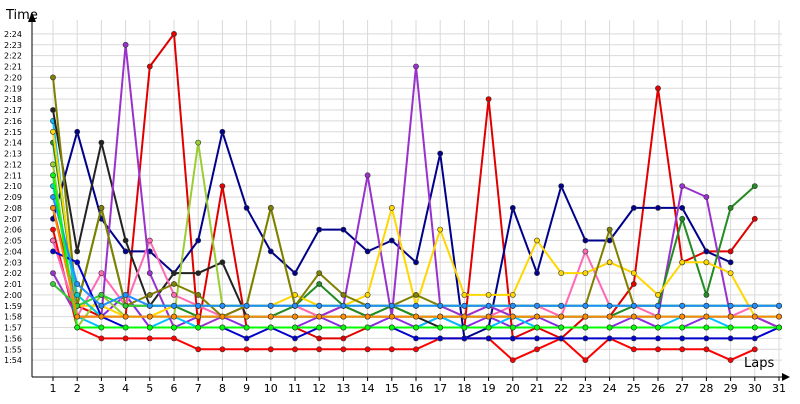 Image resolution: width=800 pixels, height=404 pixels. Describe the element at coordinates (755, 388) in the screenshot. I see `x-tick-label: 30` at that location.